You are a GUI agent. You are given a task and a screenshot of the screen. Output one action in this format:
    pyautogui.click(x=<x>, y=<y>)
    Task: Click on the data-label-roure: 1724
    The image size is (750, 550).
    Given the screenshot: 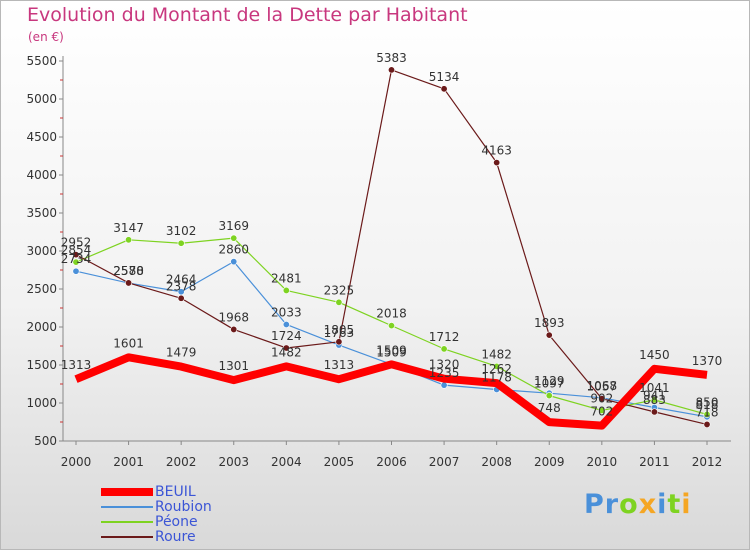 What is the action you would take?
    pyautogui.click(x=286, y=336)
    